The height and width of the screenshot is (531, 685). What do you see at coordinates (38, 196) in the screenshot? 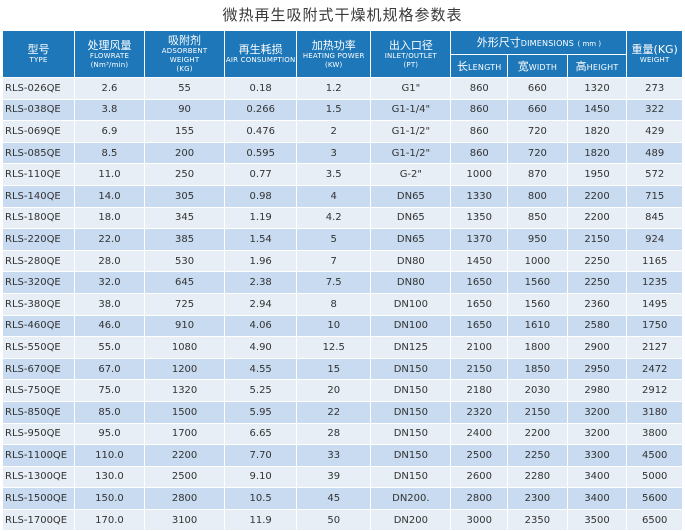
I see `cell-model: RLS-140QE` at bounding box center [38, 196].